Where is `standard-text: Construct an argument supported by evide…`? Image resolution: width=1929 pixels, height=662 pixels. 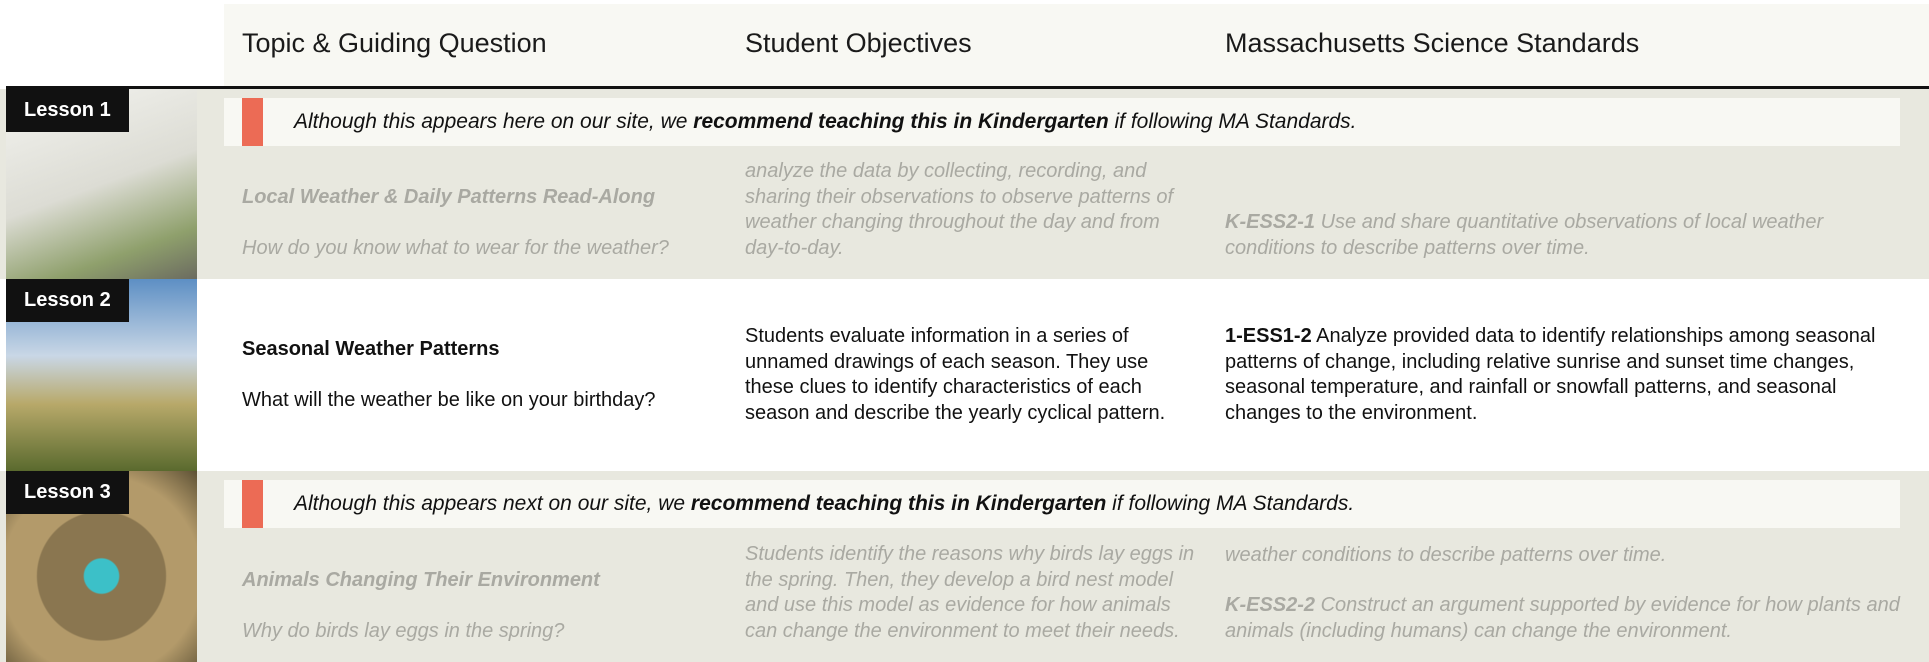
standard-text: Construct an argument supported by evide… is located at coordinates (1562, 618).